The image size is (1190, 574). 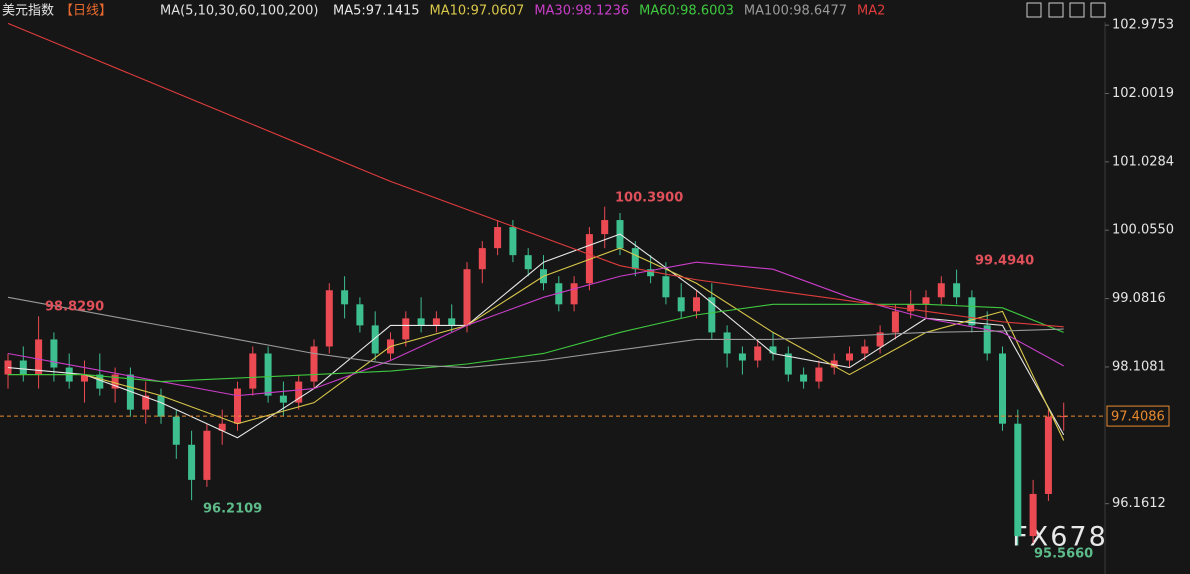 What do you see at coordinates (239, 11) in the screenshot?
I see `ma-caption: MA(5,10,30,60,100,200)` at bounding box center [239, 11].